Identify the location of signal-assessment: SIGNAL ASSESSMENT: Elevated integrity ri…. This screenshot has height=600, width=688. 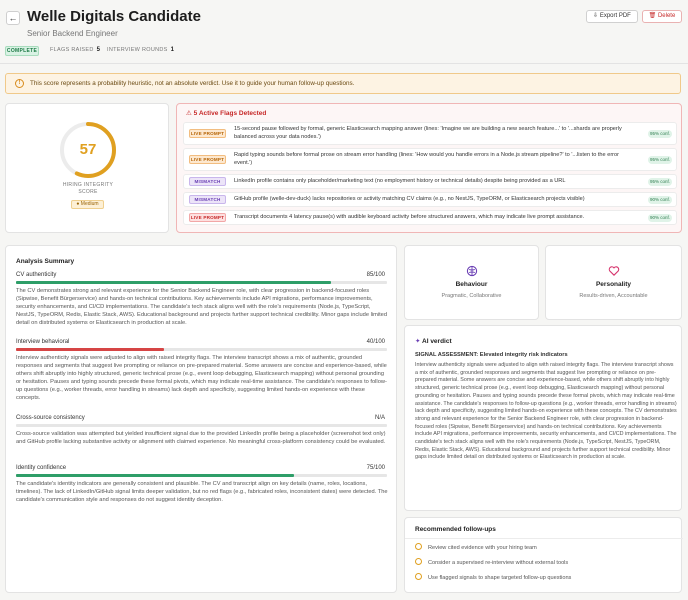
(491, 355).